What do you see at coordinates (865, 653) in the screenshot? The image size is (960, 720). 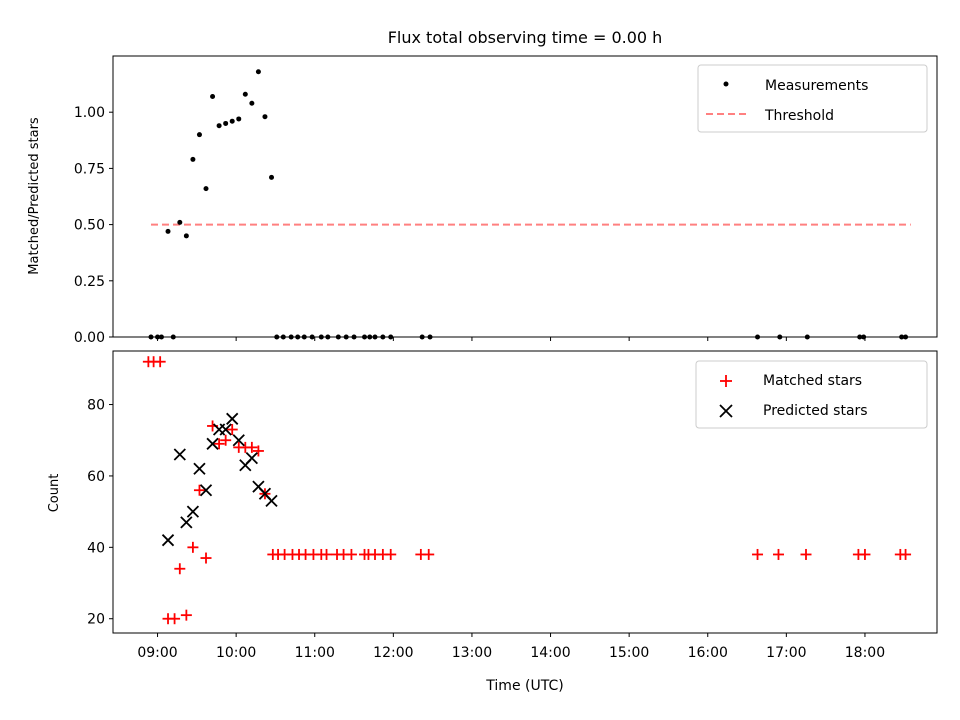 I see `x-tick-label: 18:00` at bounding box center [865, 653].